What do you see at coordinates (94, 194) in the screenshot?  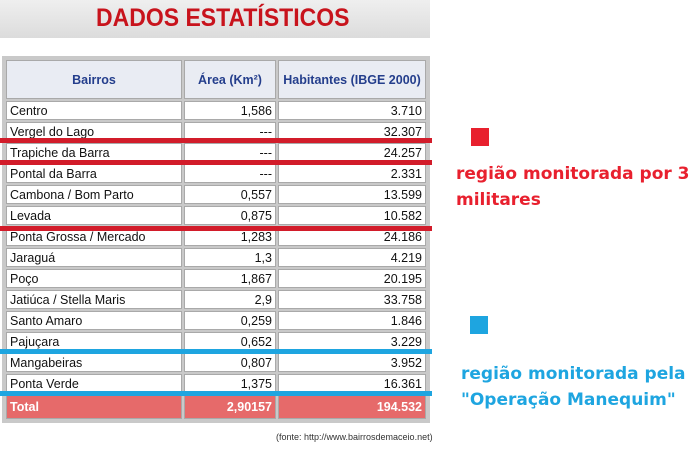 I see `cell-bairro: Cambona / Bom Parto` at bounding box center [94, 194].